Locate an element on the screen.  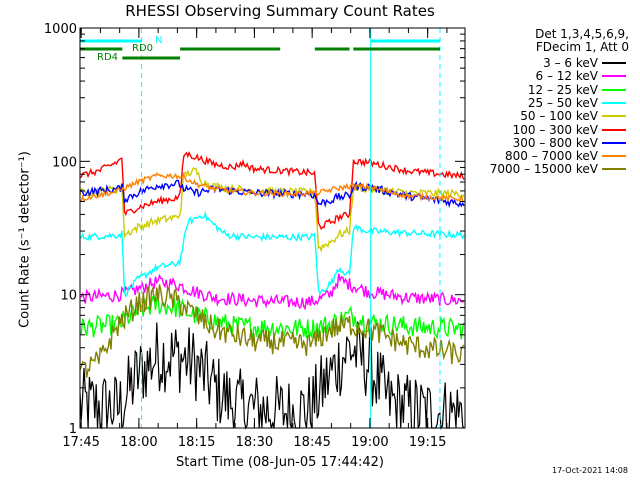
legend-label: 25 – 50 keV is located at coordinates (562, 102).